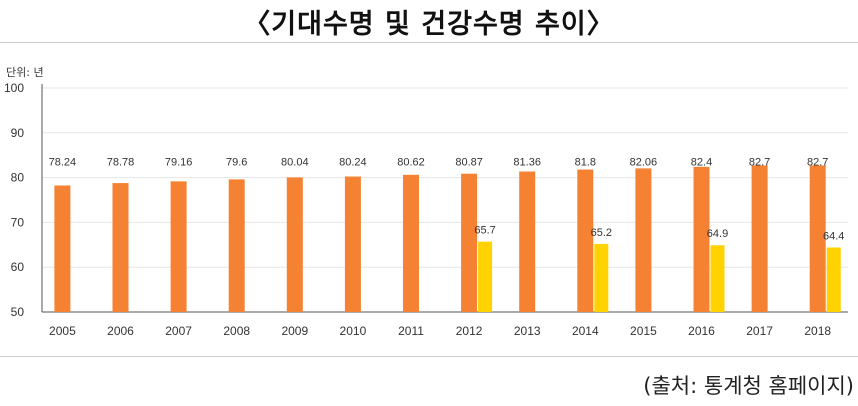 The height and width of the screenshot is (406, 858). What do you see at coordinates (18, 312) in the screenshot?
I see `y-tick-label: 50` at bounding box center [18, 312].